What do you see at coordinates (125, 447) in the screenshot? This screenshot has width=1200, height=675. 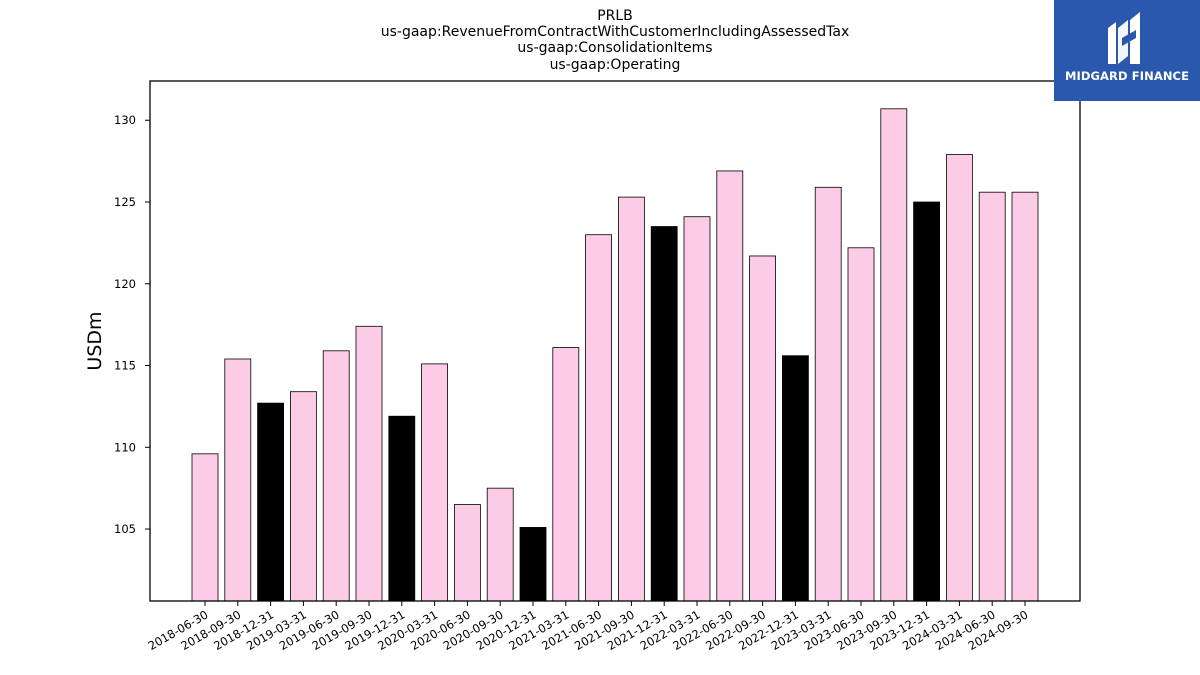 I see `y-tick-label: 110` at bounding box center [125, 447].